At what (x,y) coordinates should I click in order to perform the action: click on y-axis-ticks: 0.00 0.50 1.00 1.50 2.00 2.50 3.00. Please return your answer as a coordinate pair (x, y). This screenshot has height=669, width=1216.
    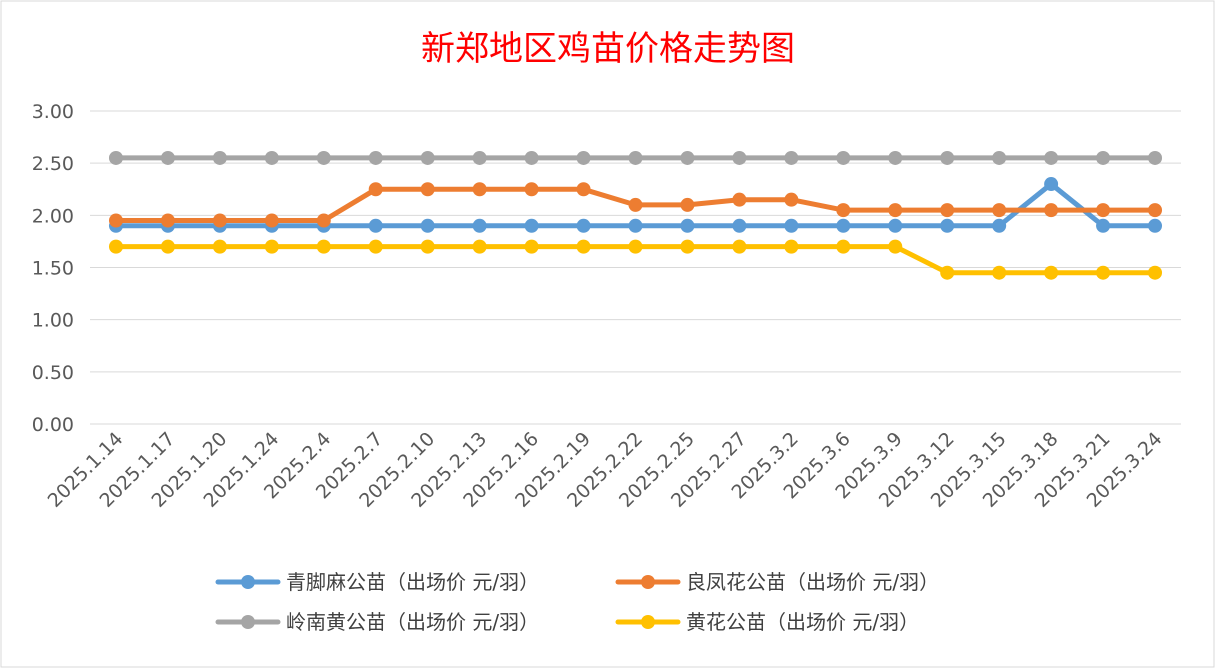
    Looking at the image, I should click on (53, 268).